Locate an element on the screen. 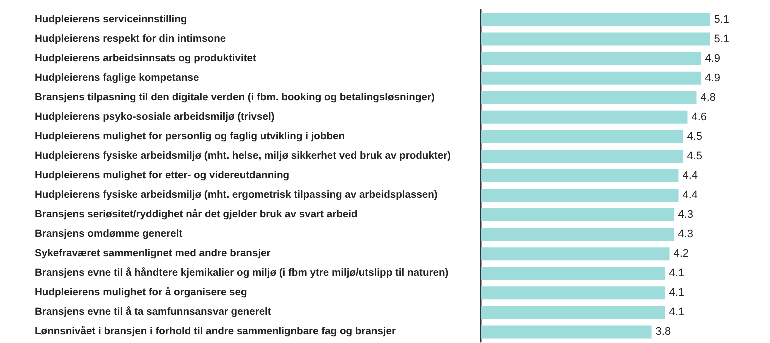  y-tick-label: Bransjens evne til å ta samfunnsansvar generelt is located at coordinates (153, 312).